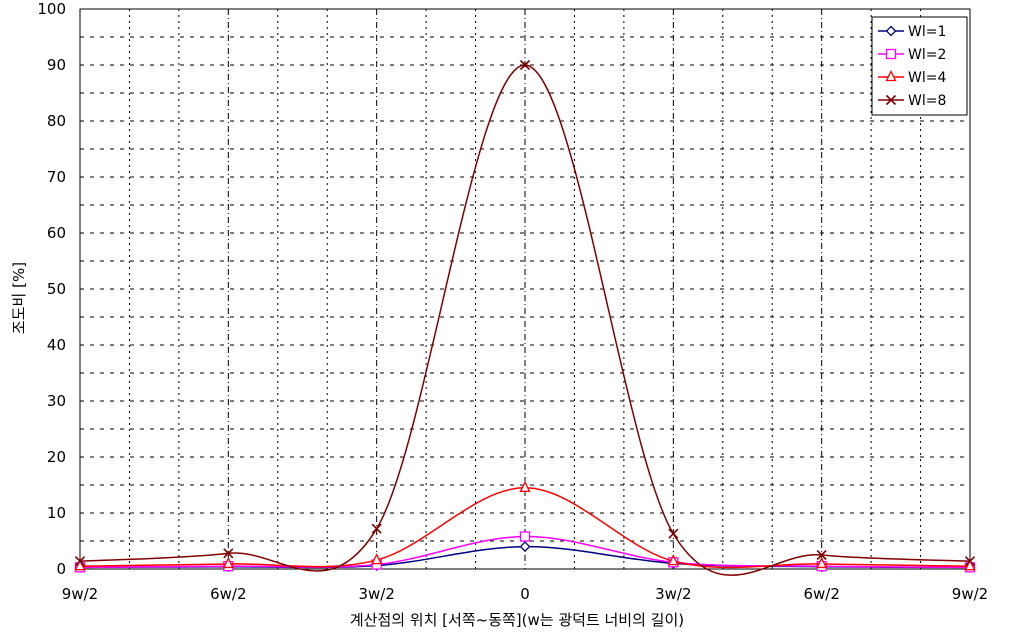 Image resolution: width=1012 pixels, height=638 pixels. I want to click on y-tick-label: 0, so click(61, 569).